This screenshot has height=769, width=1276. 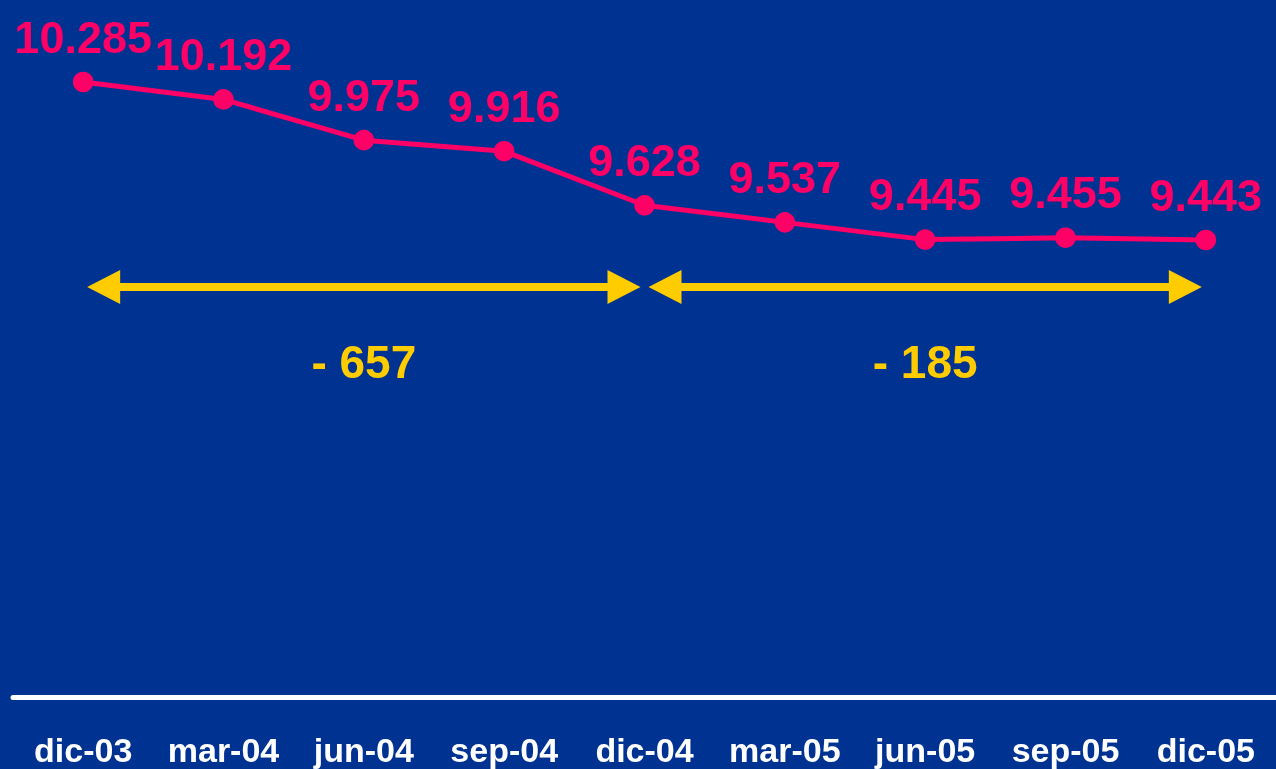 What do you see at coordinates (83, 37) in the screenshot?
I see `data-label: 10.285` at bounding box center [83, 37].